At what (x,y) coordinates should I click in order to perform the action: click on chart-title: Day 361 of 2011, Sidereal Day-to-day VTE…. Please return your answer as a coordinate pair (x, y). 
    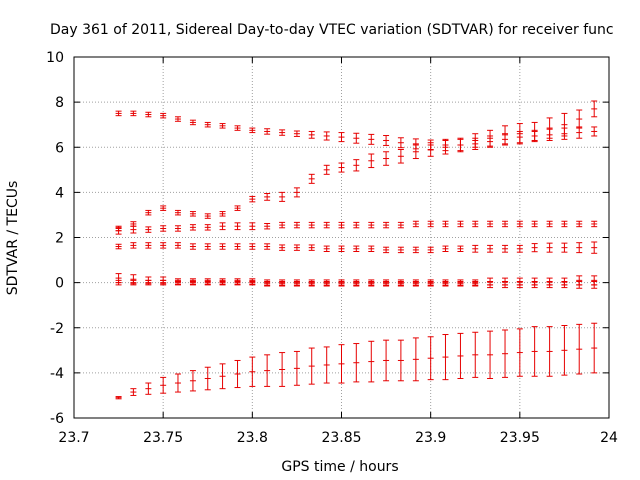
    Looking at the image, I should click on (332, 30).